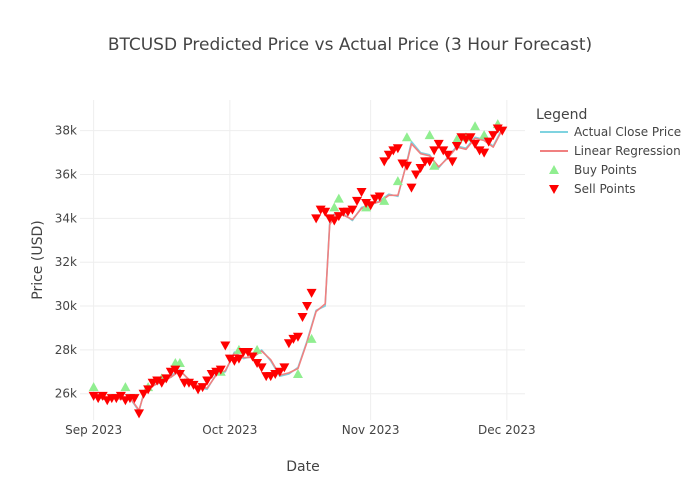  Describe the element at coordinates (66, 262) in the screenshot. I see `y-tick-label: 32k` at that location.